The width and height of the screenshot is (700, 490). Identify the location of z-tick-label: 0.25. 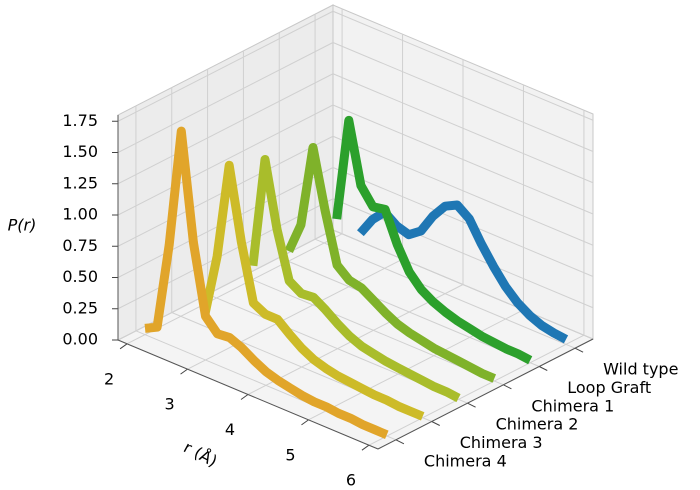
(80, 307).